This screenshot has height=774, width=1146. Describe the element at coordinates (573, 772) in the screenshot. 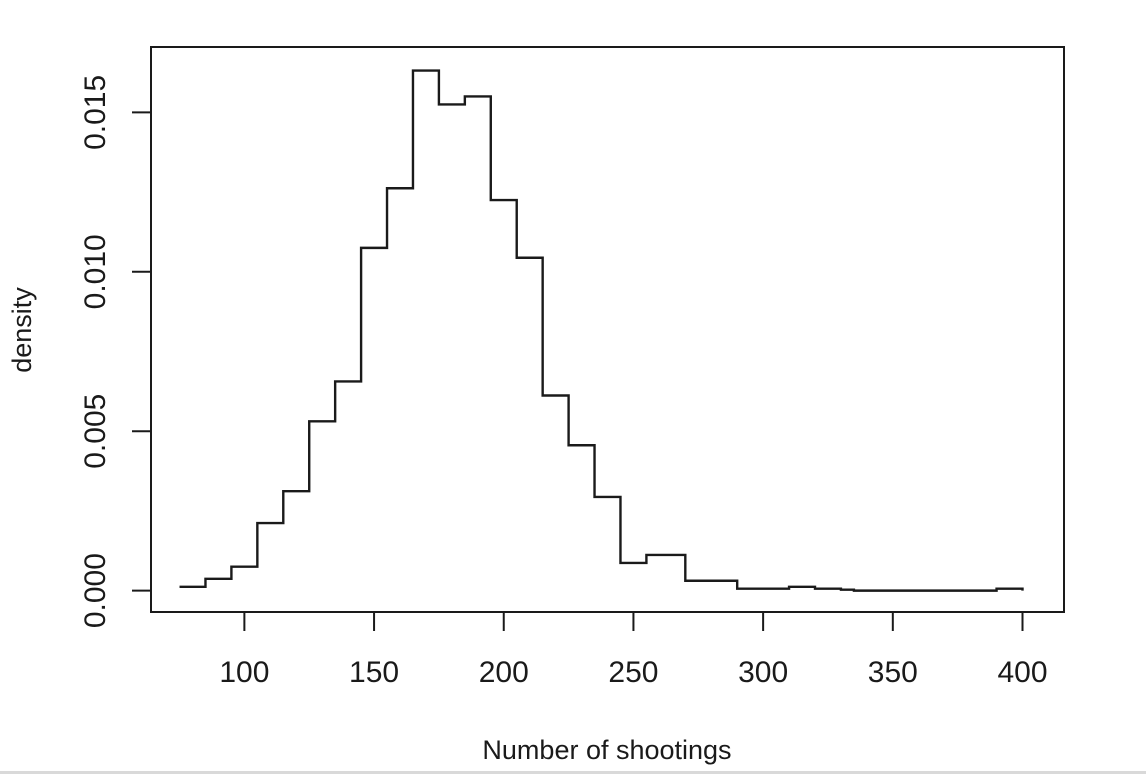

I see `bottom-border` at that location.